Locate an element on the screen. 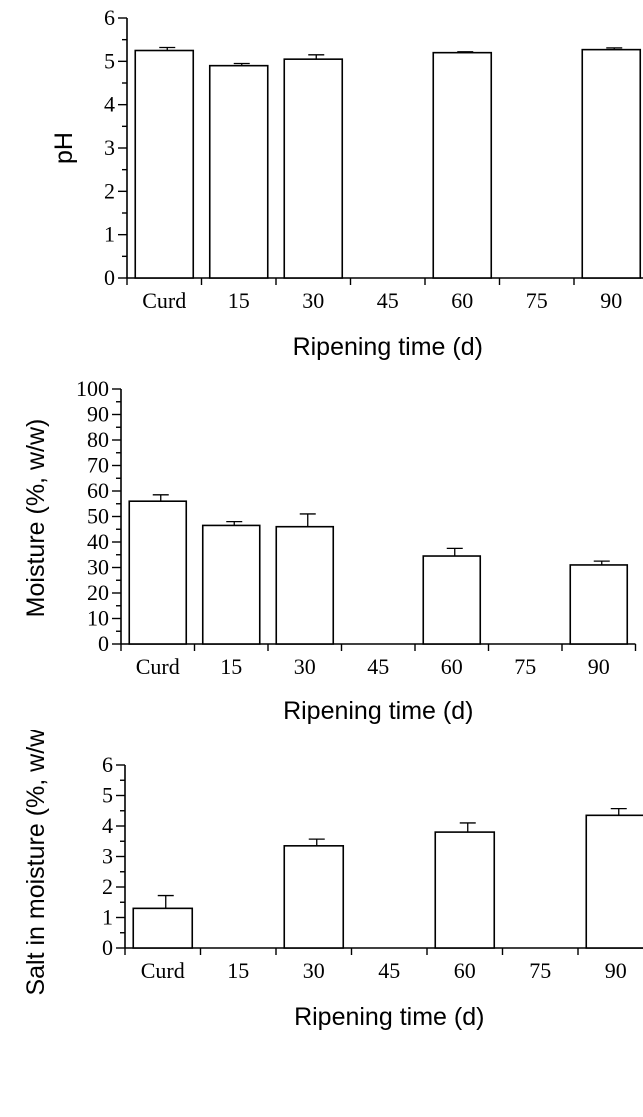  y-tick-label: 50 is located at coordinates (98, 516).